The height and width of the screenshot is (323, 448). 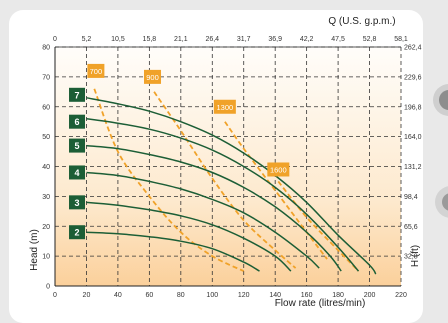 I want to click on pump-label-3: 3, so click(x=77, y=202).